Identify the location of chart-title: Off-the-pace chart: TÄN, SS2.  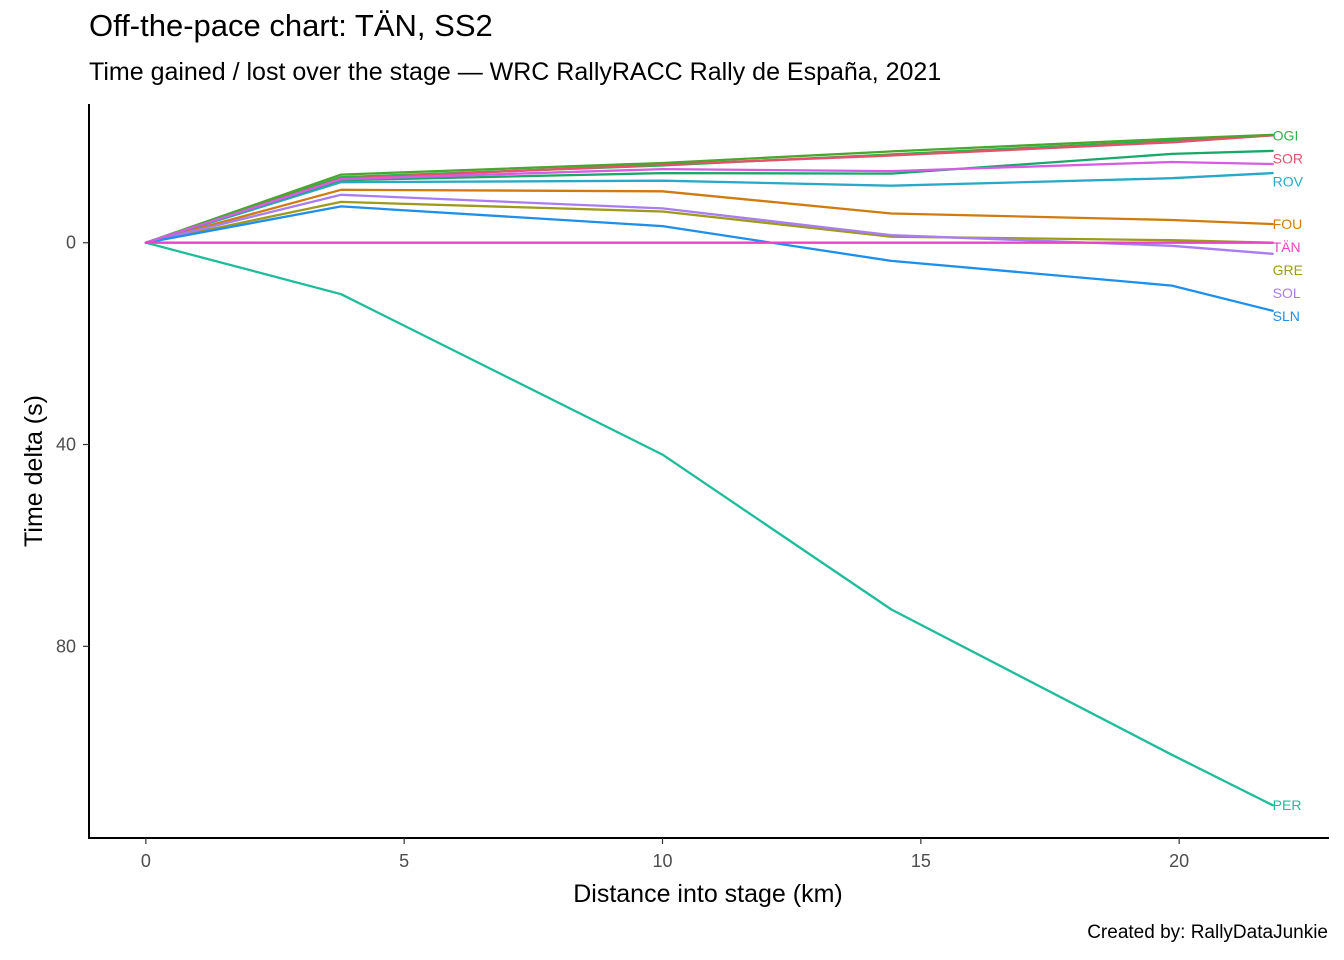
(291, 25).